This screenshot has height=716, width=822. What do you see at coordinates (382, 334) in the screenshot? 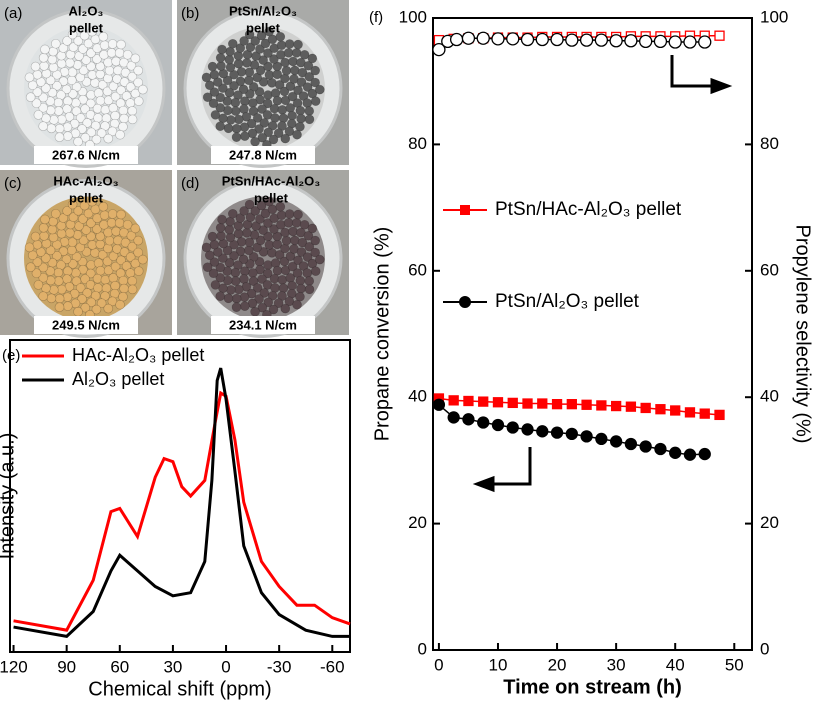
I see `y-axis-label: Propane conversion (%)` at bounding box center [382, 334].